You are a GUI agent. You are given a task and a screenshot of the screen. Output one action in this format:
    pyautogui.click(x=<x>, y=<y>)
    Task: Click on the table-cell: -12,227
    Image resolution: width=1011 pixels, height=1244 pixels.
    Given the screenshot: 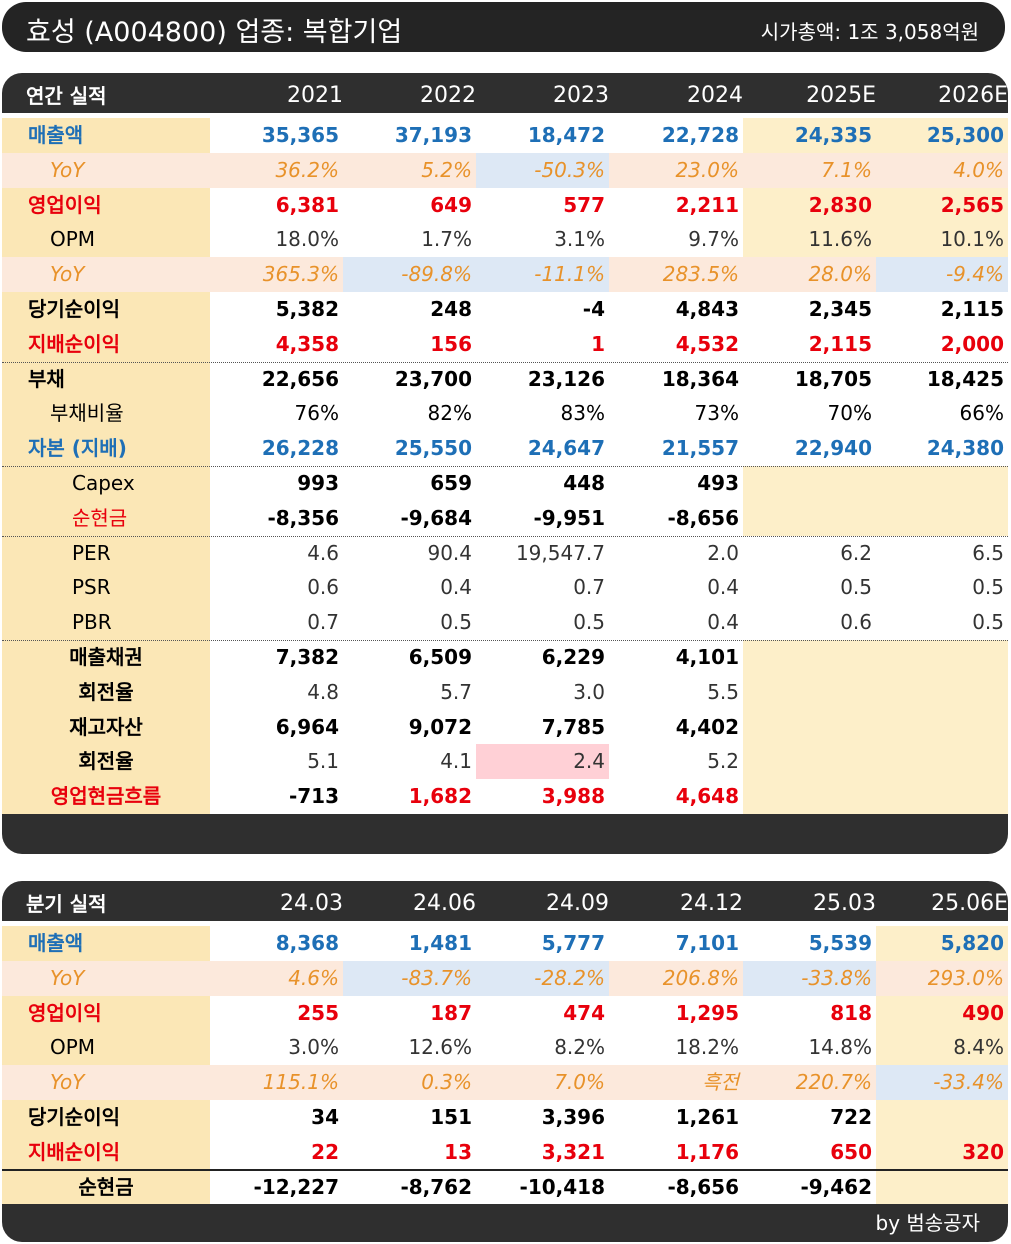 What is the action you would take?
    pyautogui.click(x=296, y=1186)
    